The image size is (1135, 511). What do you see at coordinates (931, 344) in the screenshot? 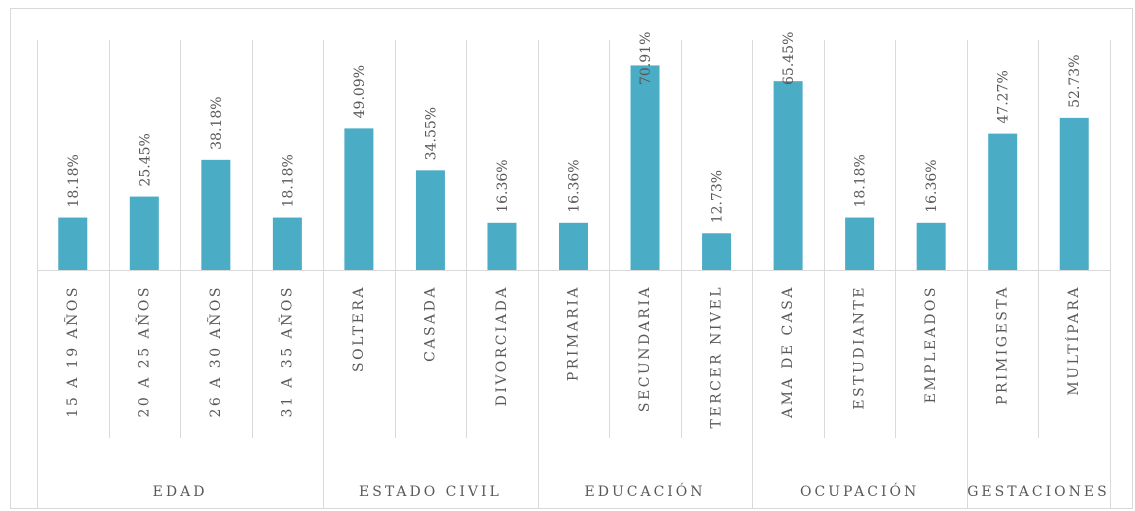
I see `x-tick-label: EMPLEADOS` at bounding box center [931, 344].